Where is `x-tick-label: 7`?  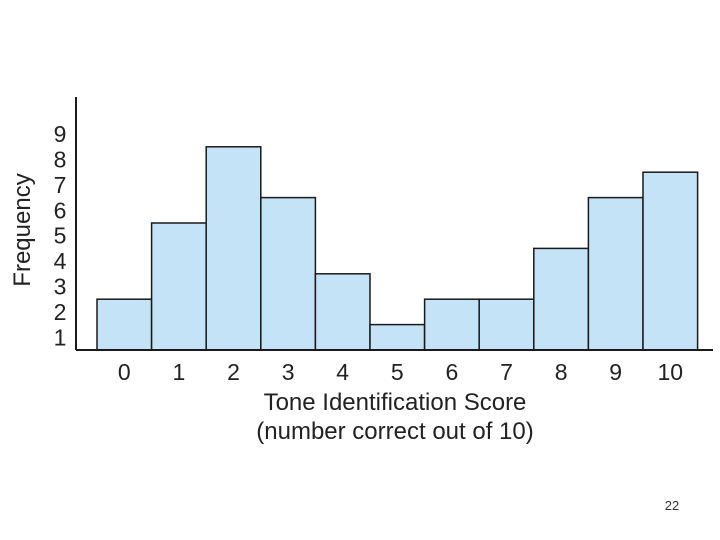 x-tick-label: 7 is located at coordinates (506, 372).